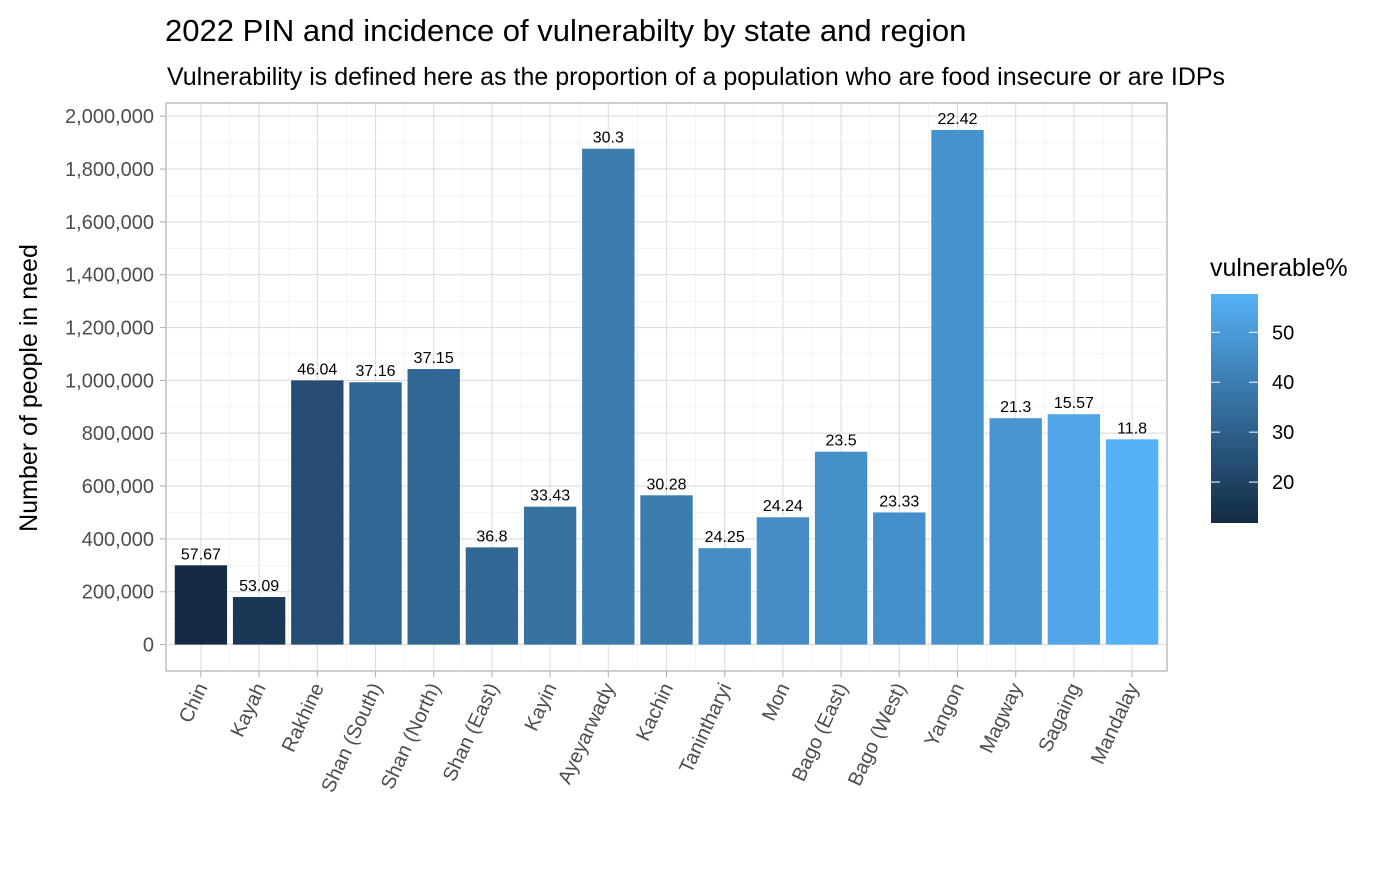  Describe the element at coordinates (608, 138) in the screenshot. I see `bar-value-label: 30.3` at that location.